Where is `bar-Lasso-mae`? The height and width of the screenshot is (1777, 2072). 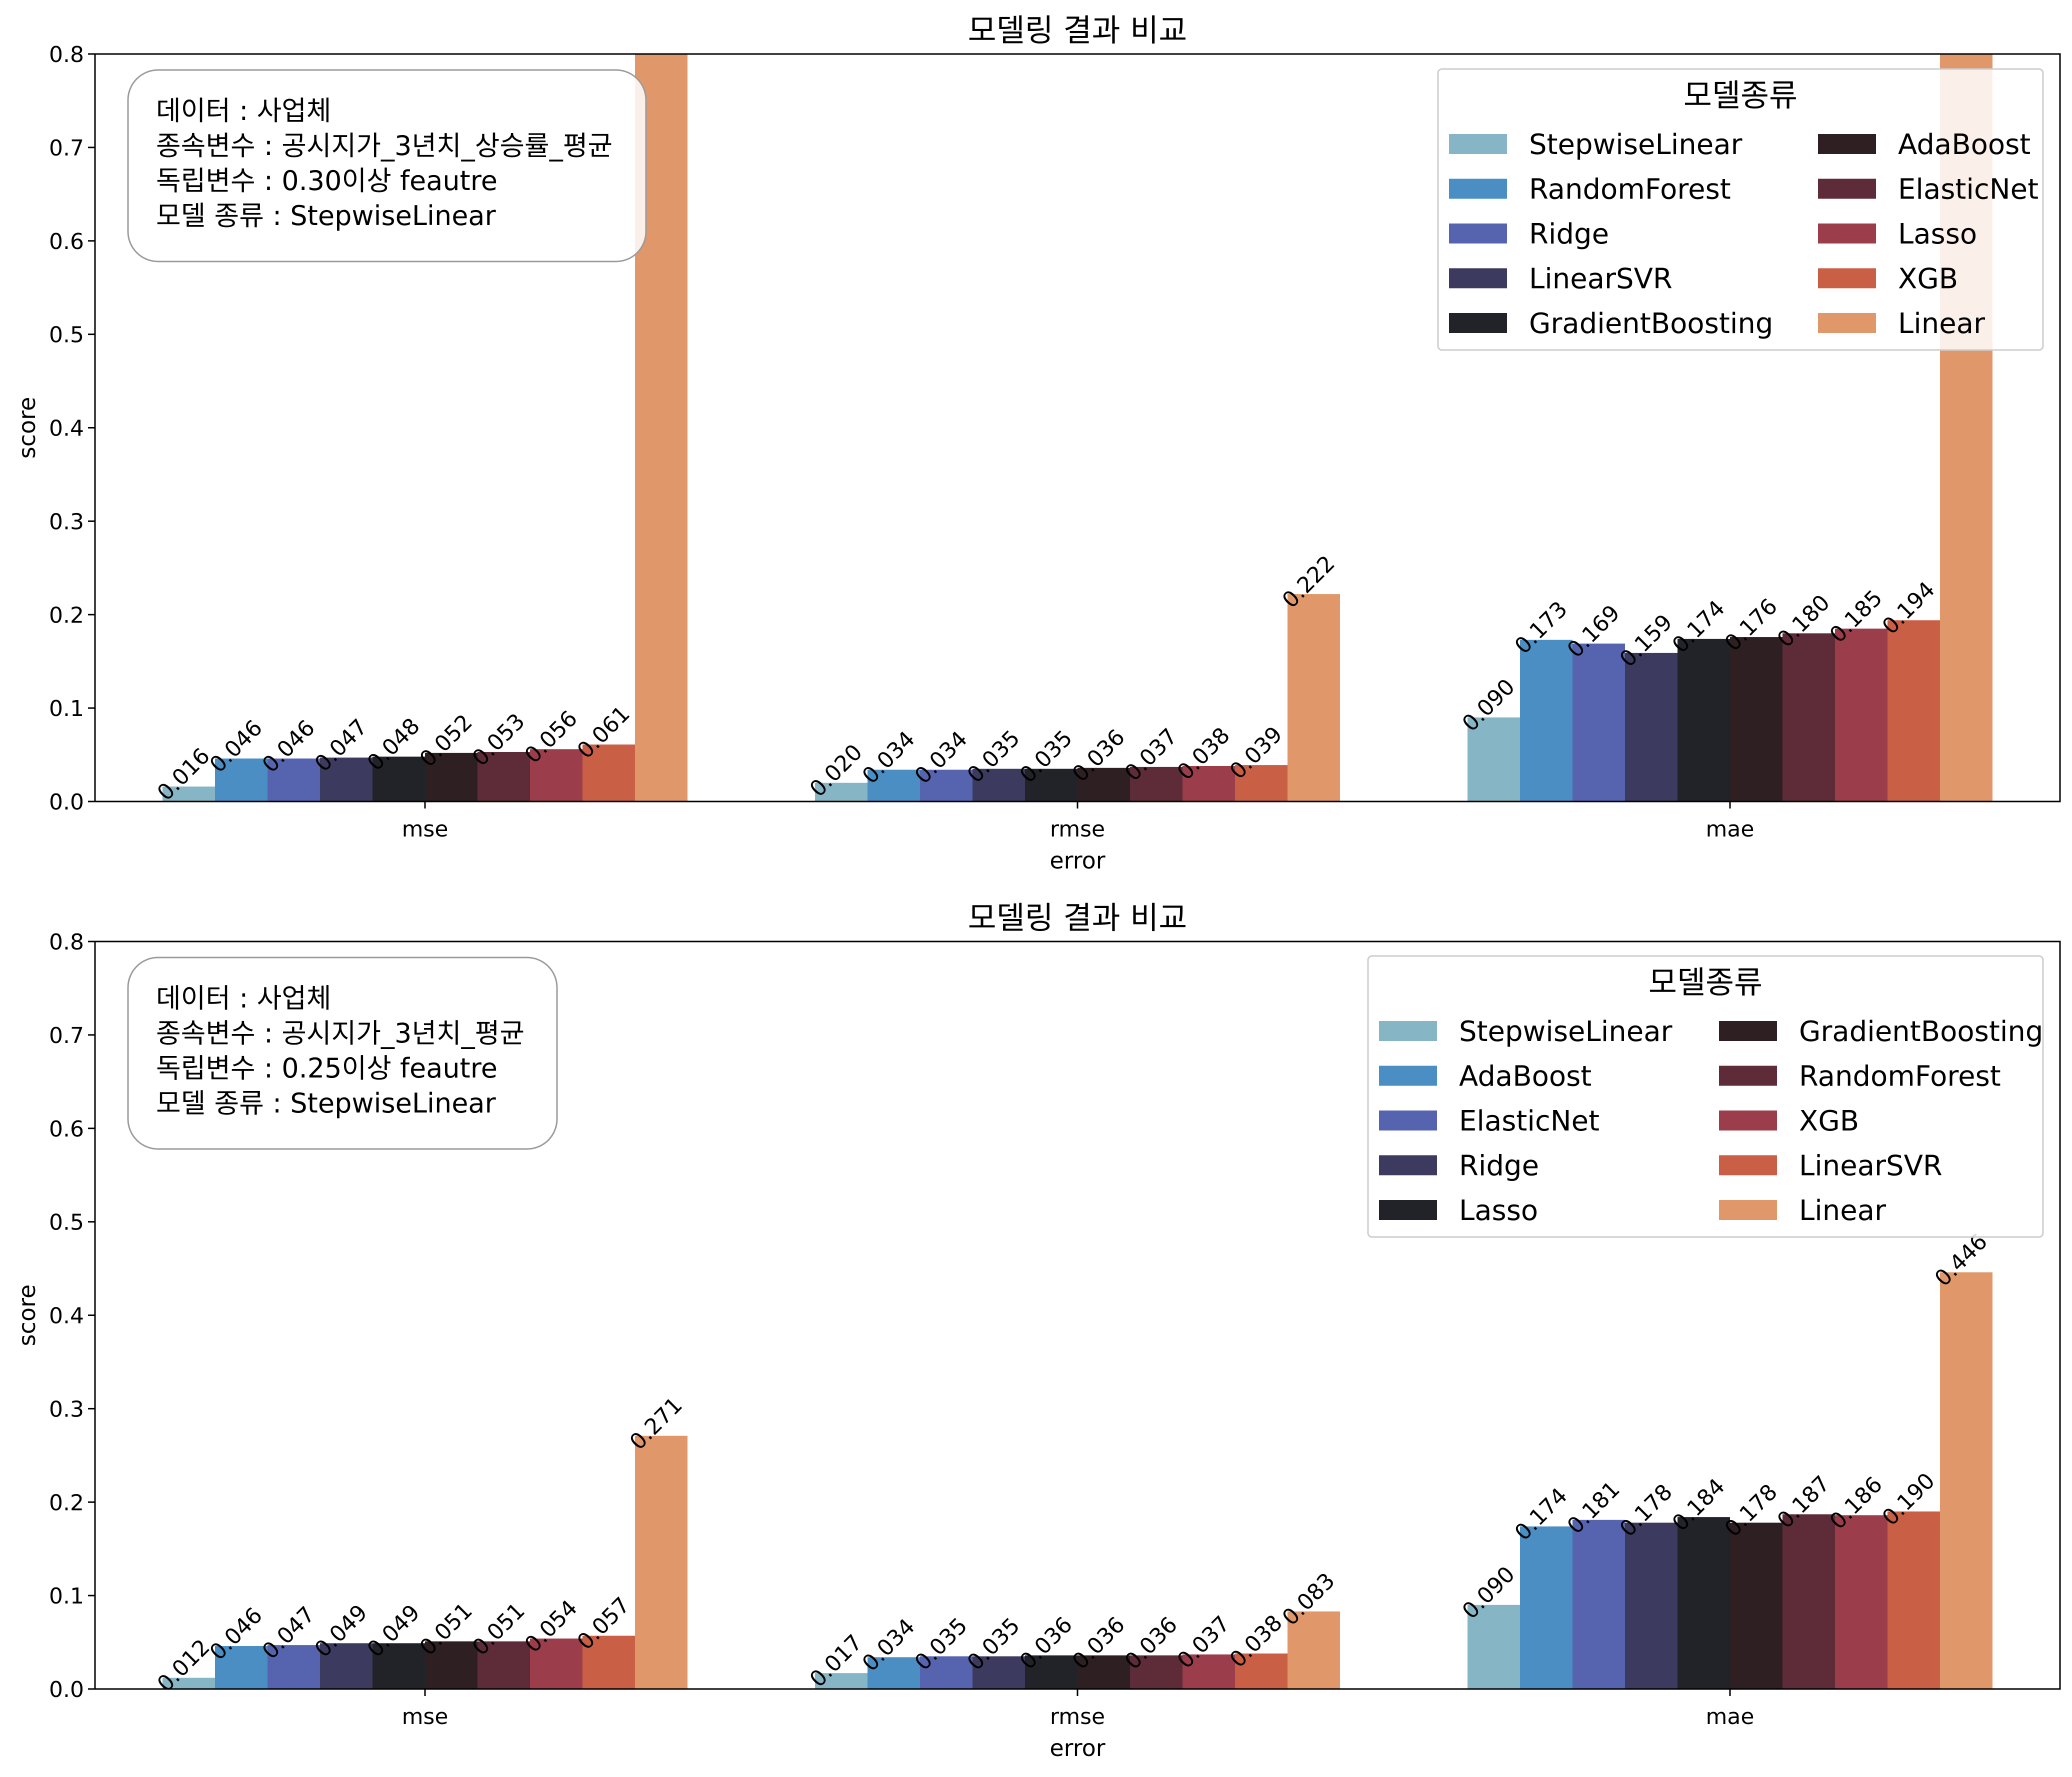
bar-Lasso-mae is located at coordinates (1704, 1603).